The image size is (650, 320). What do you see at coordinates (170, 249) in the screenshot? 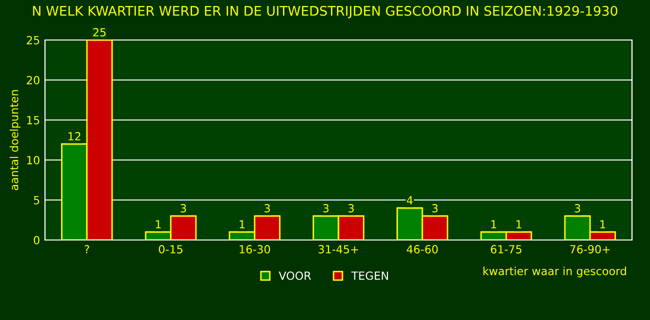
I see `x-tick-label: 0-15` at bounding box center [170, 249].